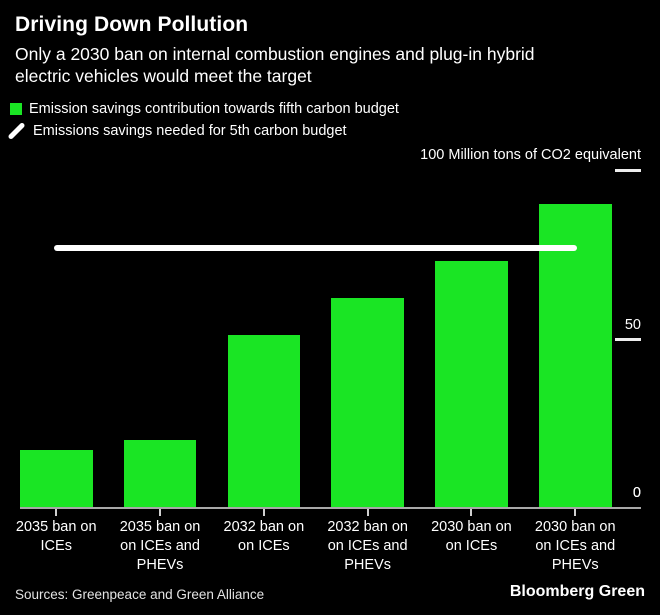  I want to click on x-label-4: 2032 ban on on ICEs and PHEVs, so click(368, 546).